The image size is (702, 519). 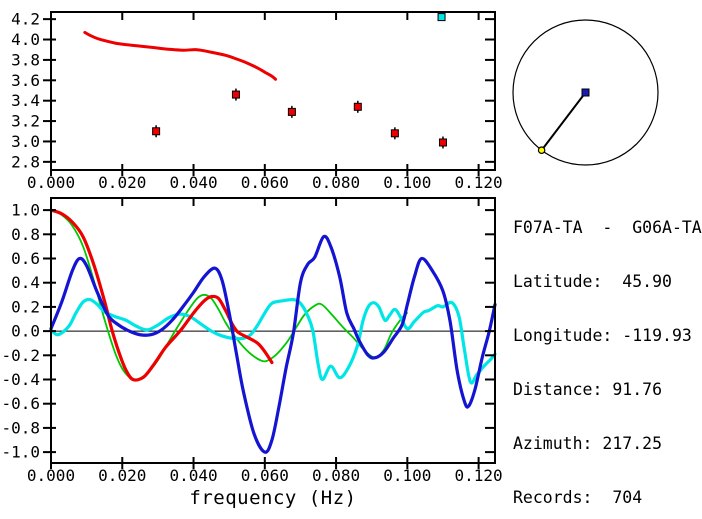 I want to click on azimuth-ring, so click(x=585, y=92).